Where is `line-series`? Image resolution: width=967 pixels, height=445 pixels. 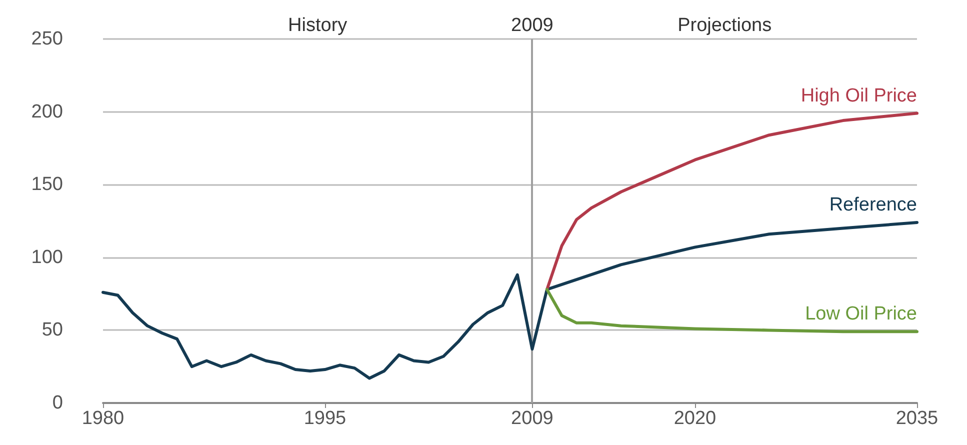
line-series is located at coordinates (732, 311).